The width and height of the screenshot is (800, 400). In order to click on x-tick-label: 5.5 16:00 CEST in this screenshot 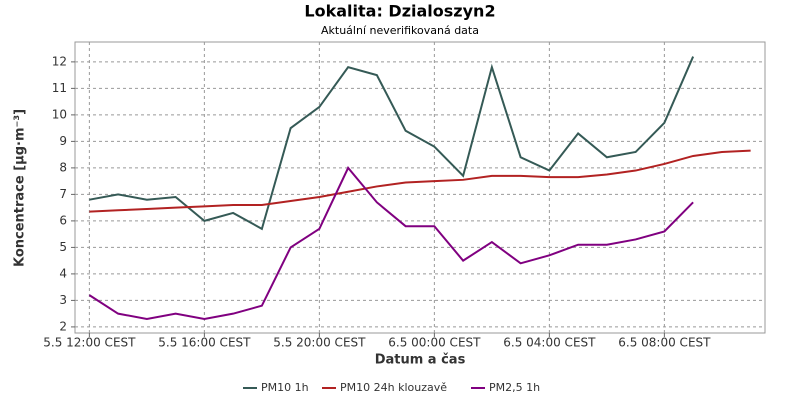, I will do `click(204, 343)`.